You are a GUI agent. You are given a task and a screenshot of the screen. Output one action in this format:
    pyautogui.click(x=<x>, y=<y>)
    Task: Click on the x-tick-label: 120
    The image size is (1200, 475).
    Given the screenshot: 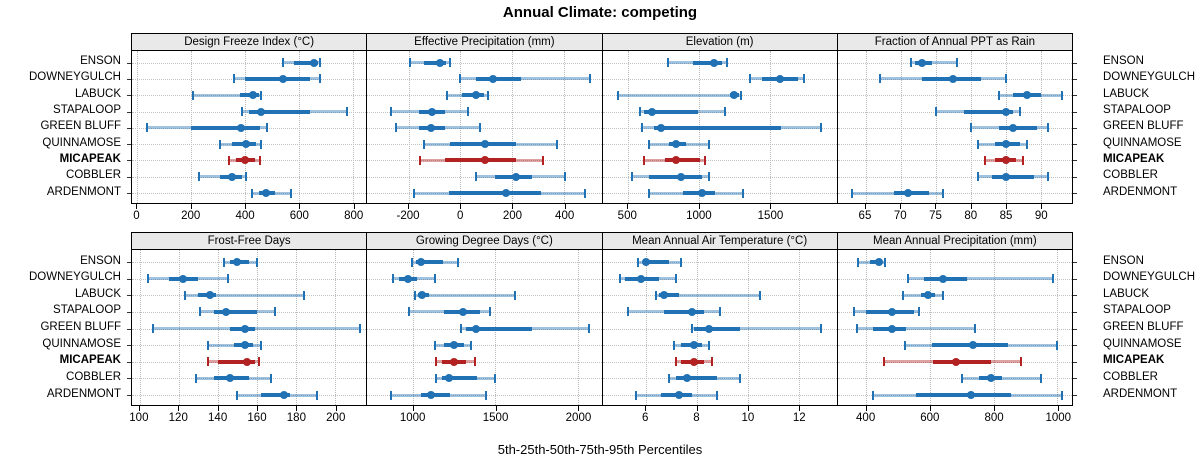 What is the action you would take?
    pyautogui.click(x=178, y=418)
    